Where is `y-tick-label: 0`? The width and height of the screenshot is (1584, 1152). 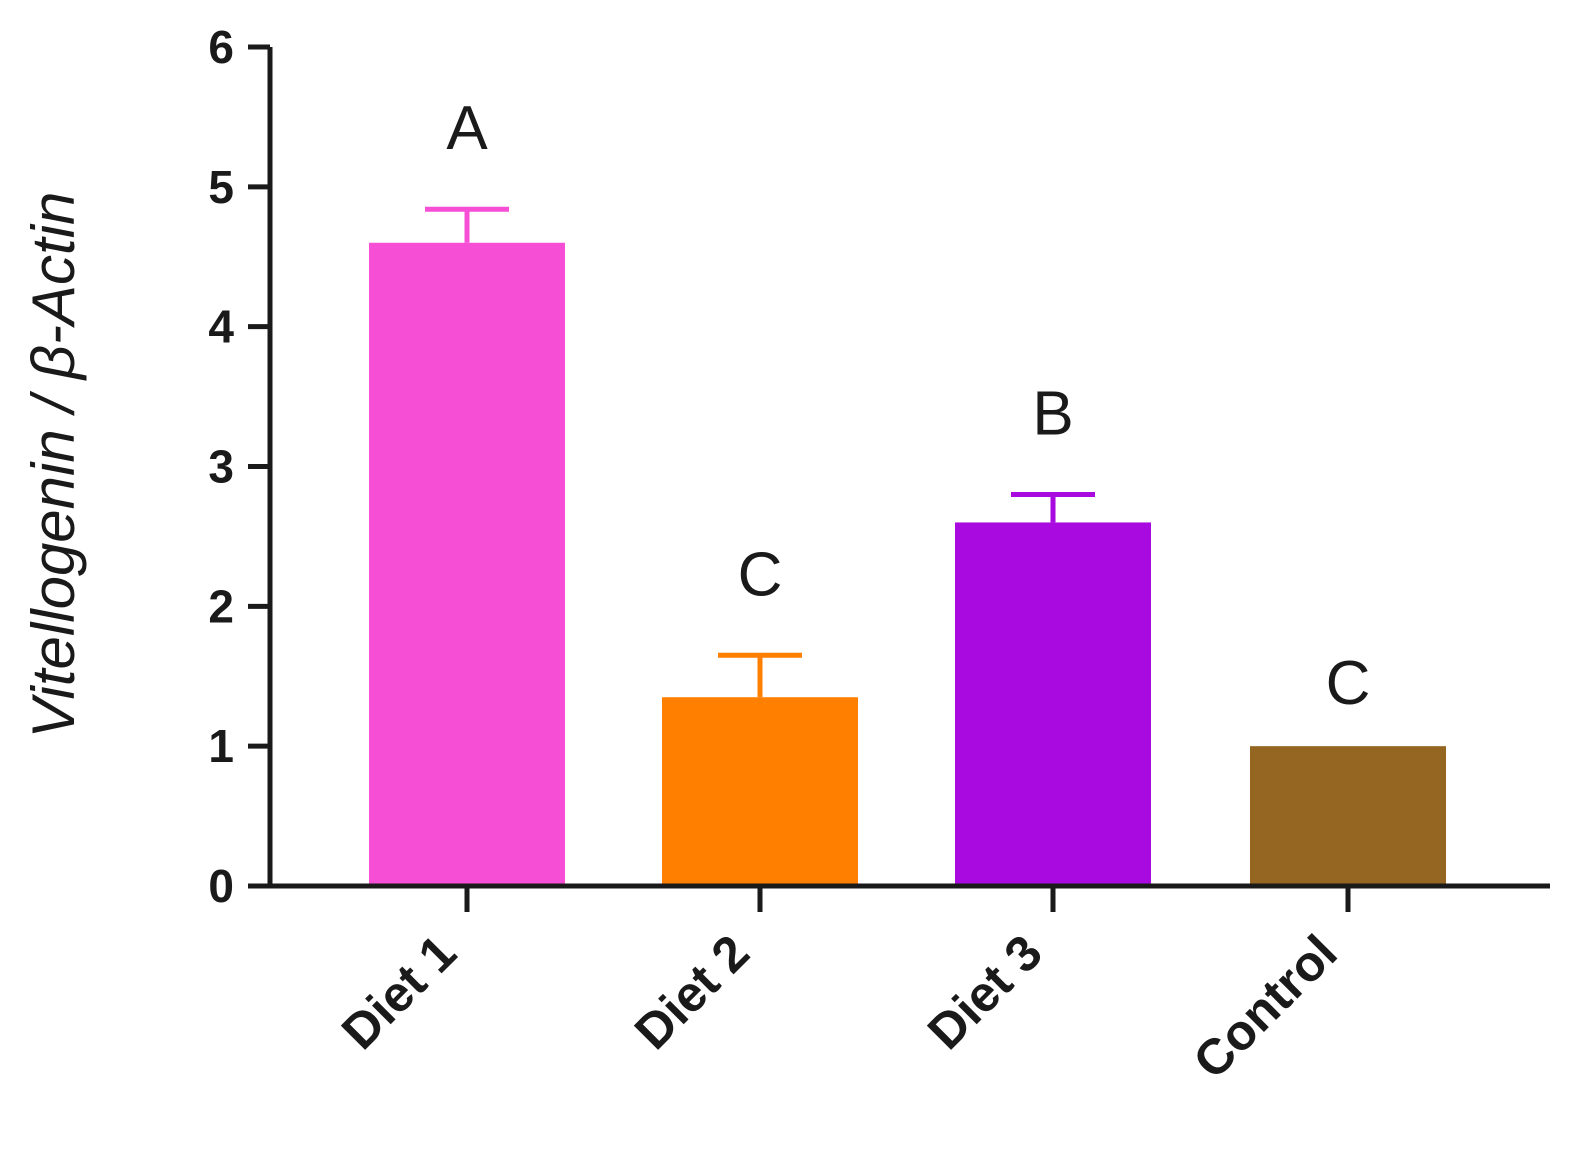 y-tick-label: 0 is located at coordinates (221, 886).